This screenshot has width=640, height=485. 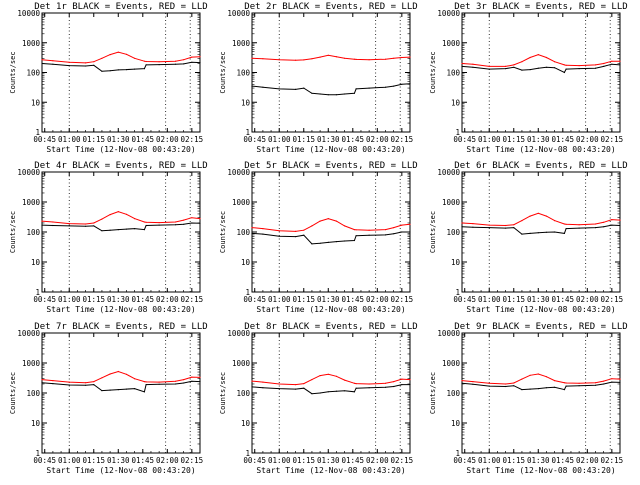 What do you see at coordinates (377, 139) in the screenshot?
I see `x-tick-label: 02:00` at bounding box center [377, 139].